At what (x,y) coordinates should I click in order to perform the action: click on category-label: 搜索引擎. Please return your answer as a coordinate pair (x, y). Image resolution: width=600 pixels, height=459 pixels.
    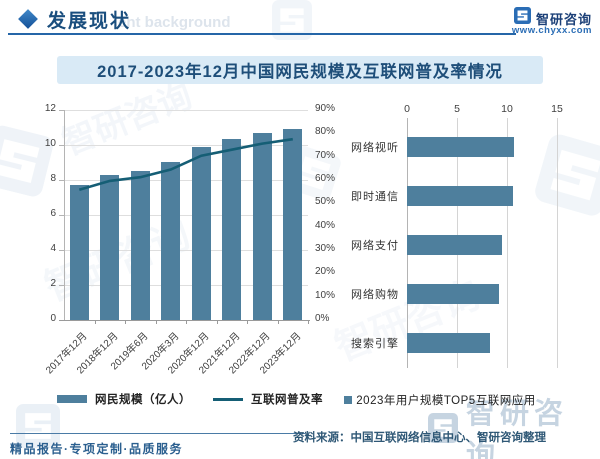
    Looking at the image, I should click on (375, 344).